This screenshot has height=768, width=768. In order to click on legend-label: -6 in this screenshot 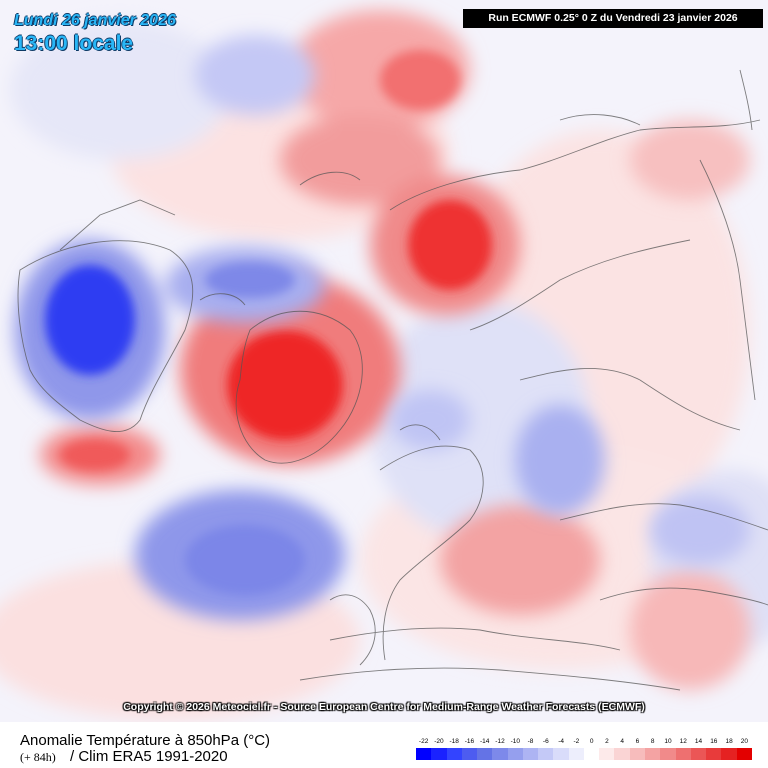, I will do `click(545, 741)`.